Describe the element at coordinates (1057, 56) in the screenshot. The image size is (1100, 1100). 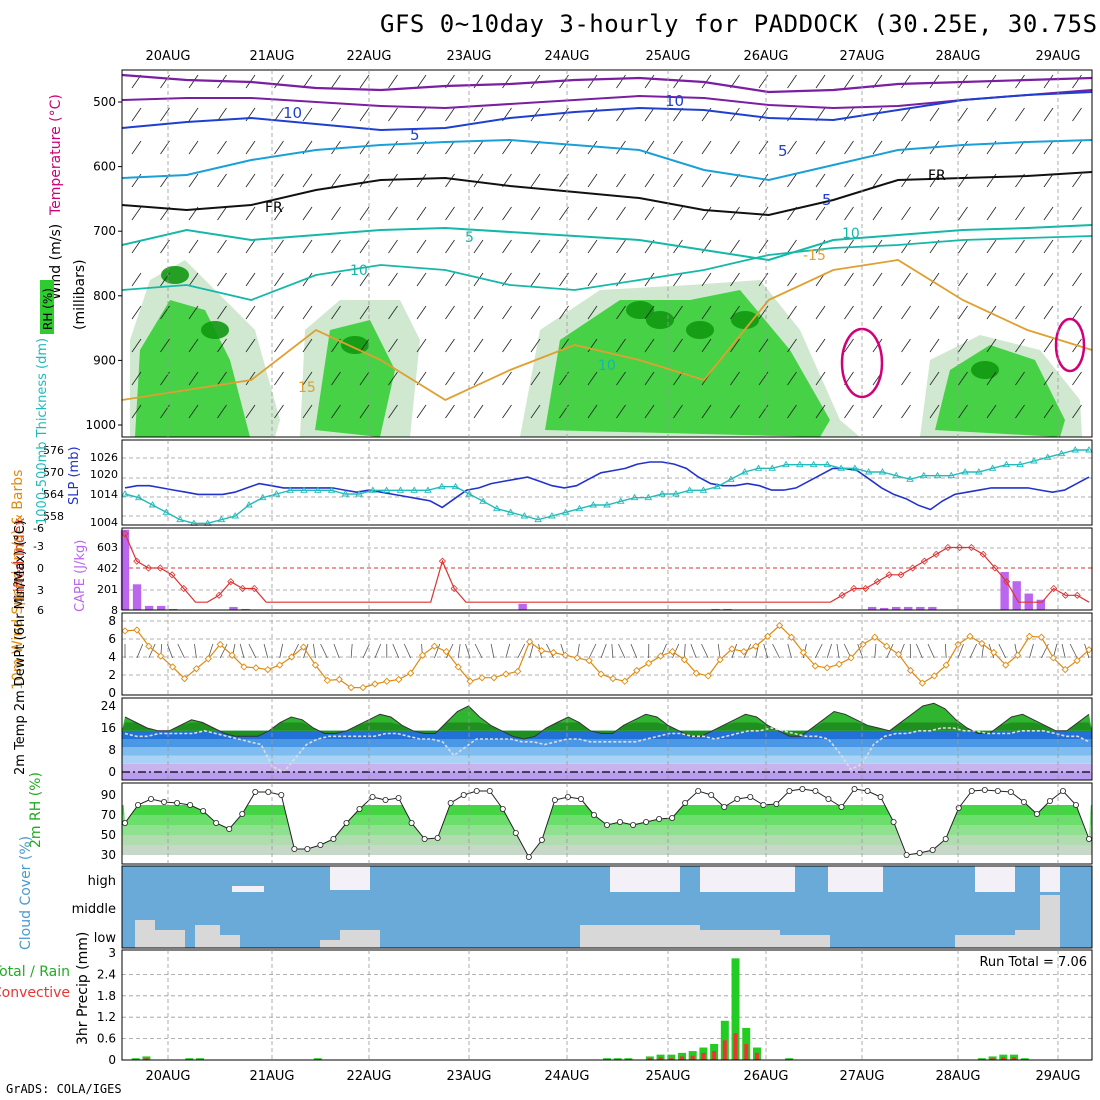
I see `date-label-top: 29AUG` at that location.